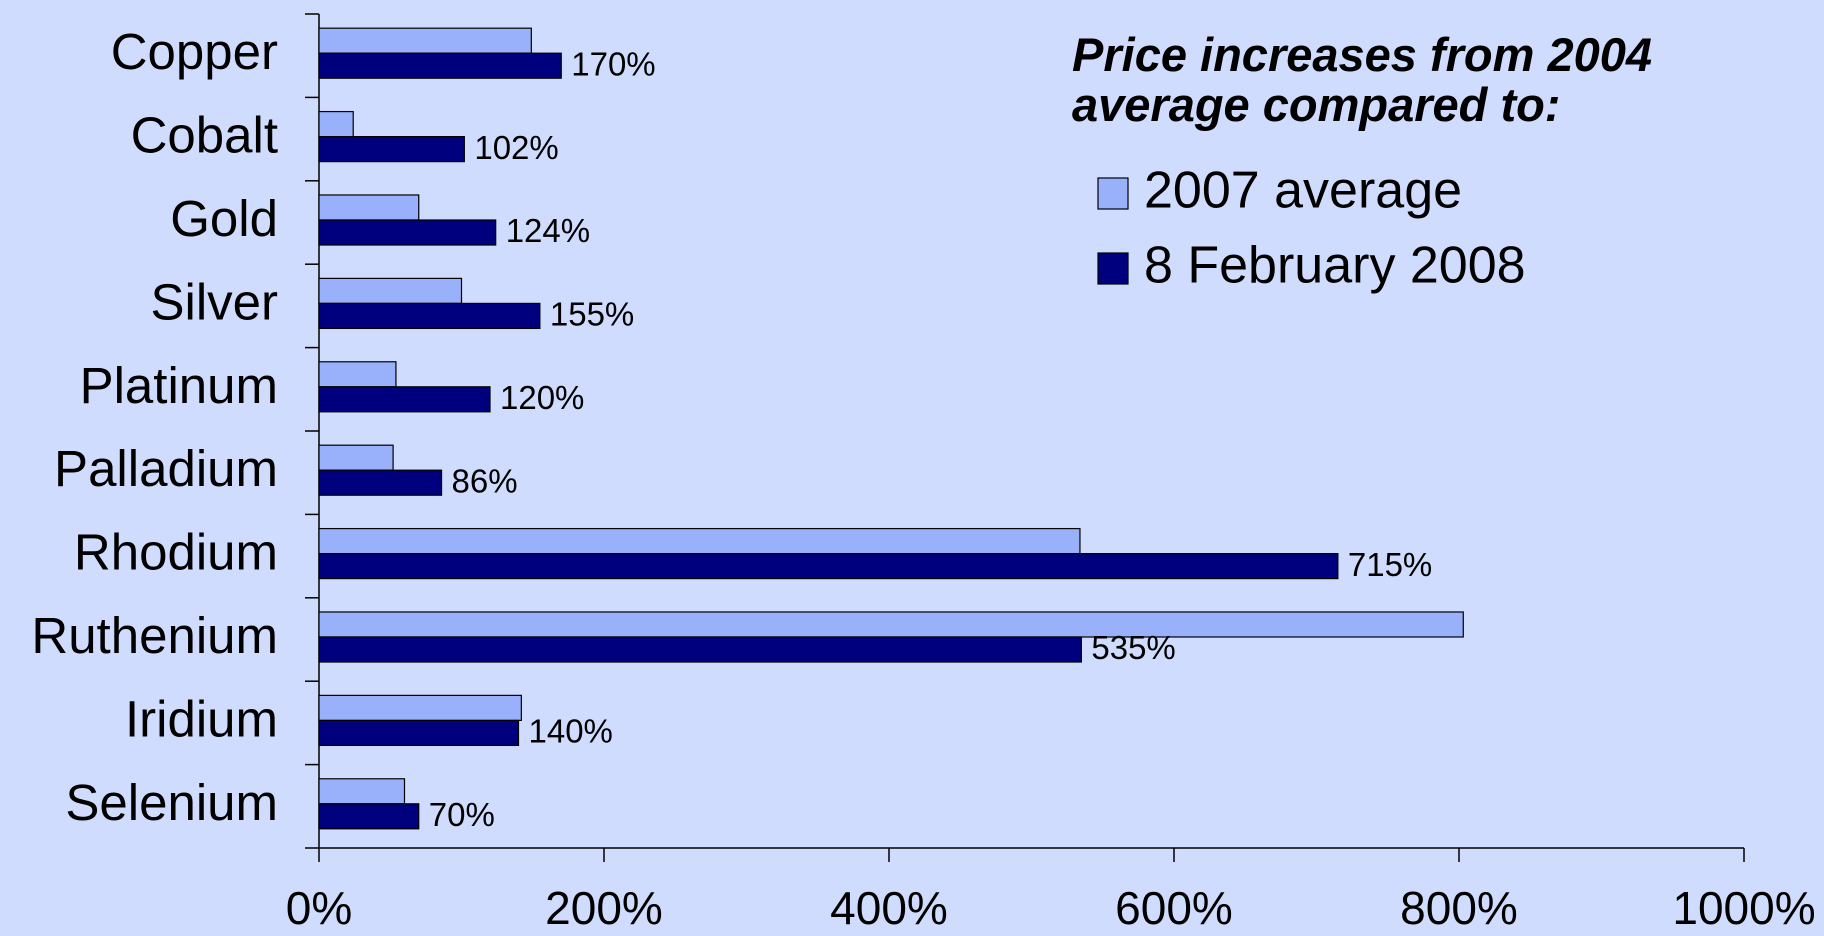 Image resolution: width=1824 pixels, height=936 pixels. Describe the element at coordinates (889, 908) in the screenshot. I see `x-tick-label: 400%` at that location.